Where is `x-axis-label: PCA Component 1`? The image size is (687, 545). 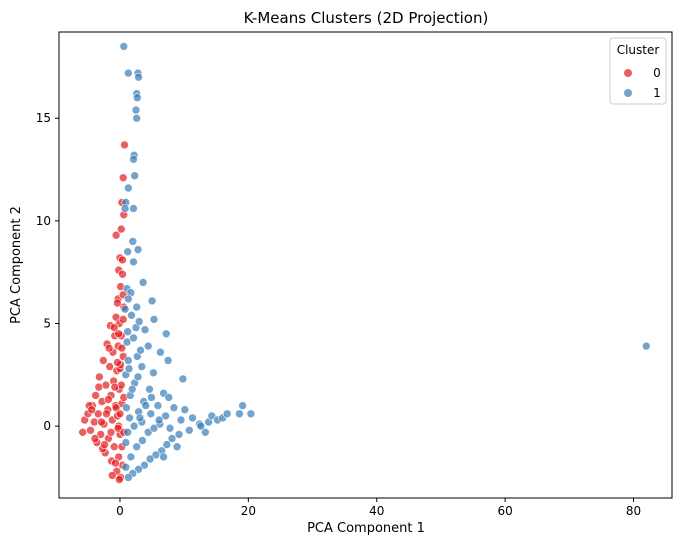
x-axis-label: PCA Component 1 is located at coordinates (366, 528).